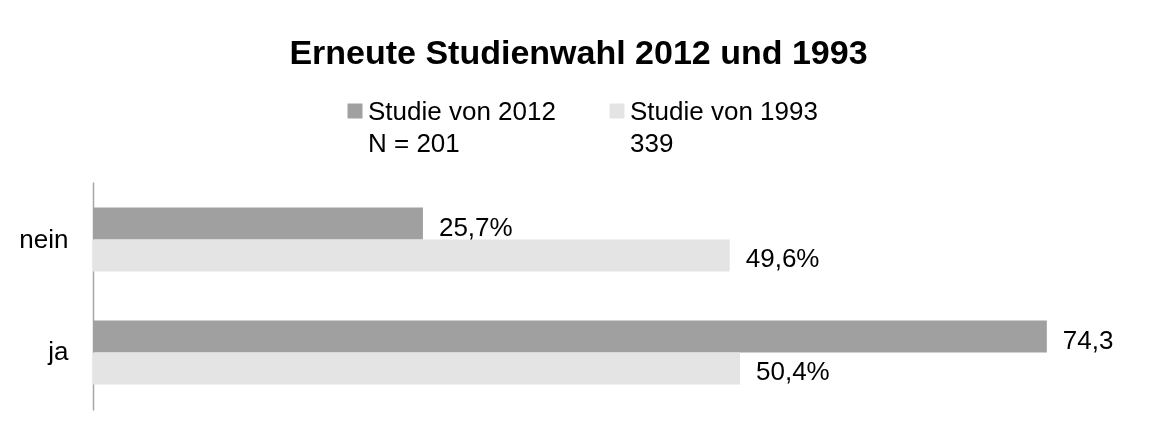  Describe the element at coordinates (462, 127) in the screenshot. I see `legend-label: Studie von 2012 N = 201` at that location.